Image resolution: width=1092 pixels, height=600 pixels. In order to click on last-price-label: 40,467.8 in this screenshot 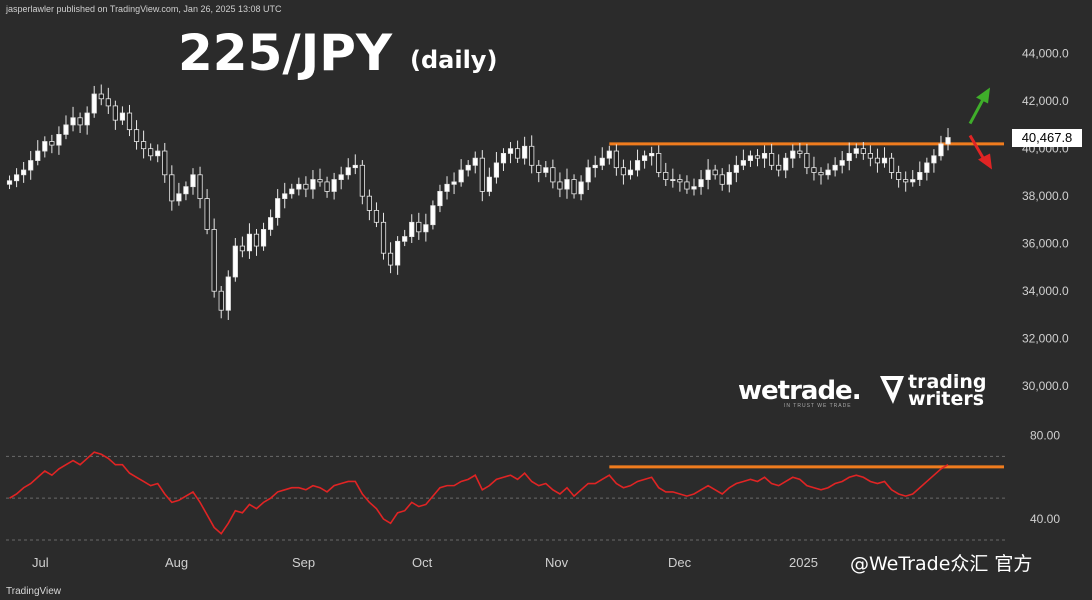, I will do `click(1047, 138)`.